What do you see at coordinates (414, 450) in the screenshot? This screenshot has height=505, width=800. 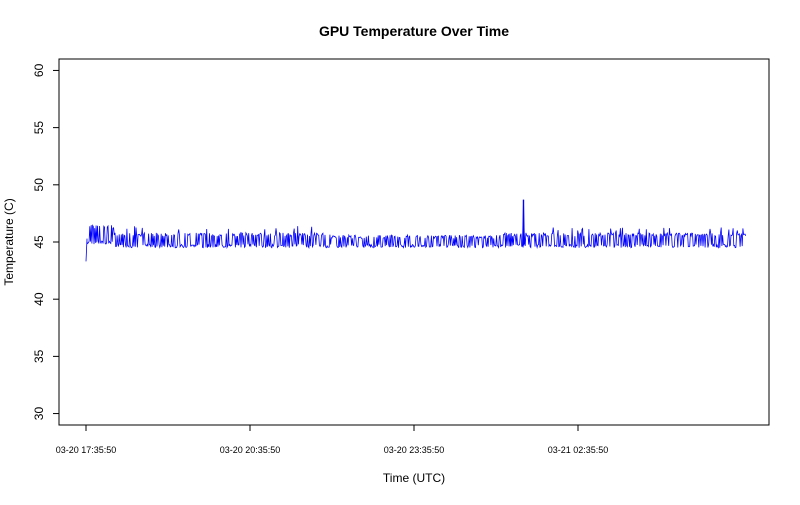 I see `x-tick-label: 03-20 23:35:50` at bounding box center [414, 450].